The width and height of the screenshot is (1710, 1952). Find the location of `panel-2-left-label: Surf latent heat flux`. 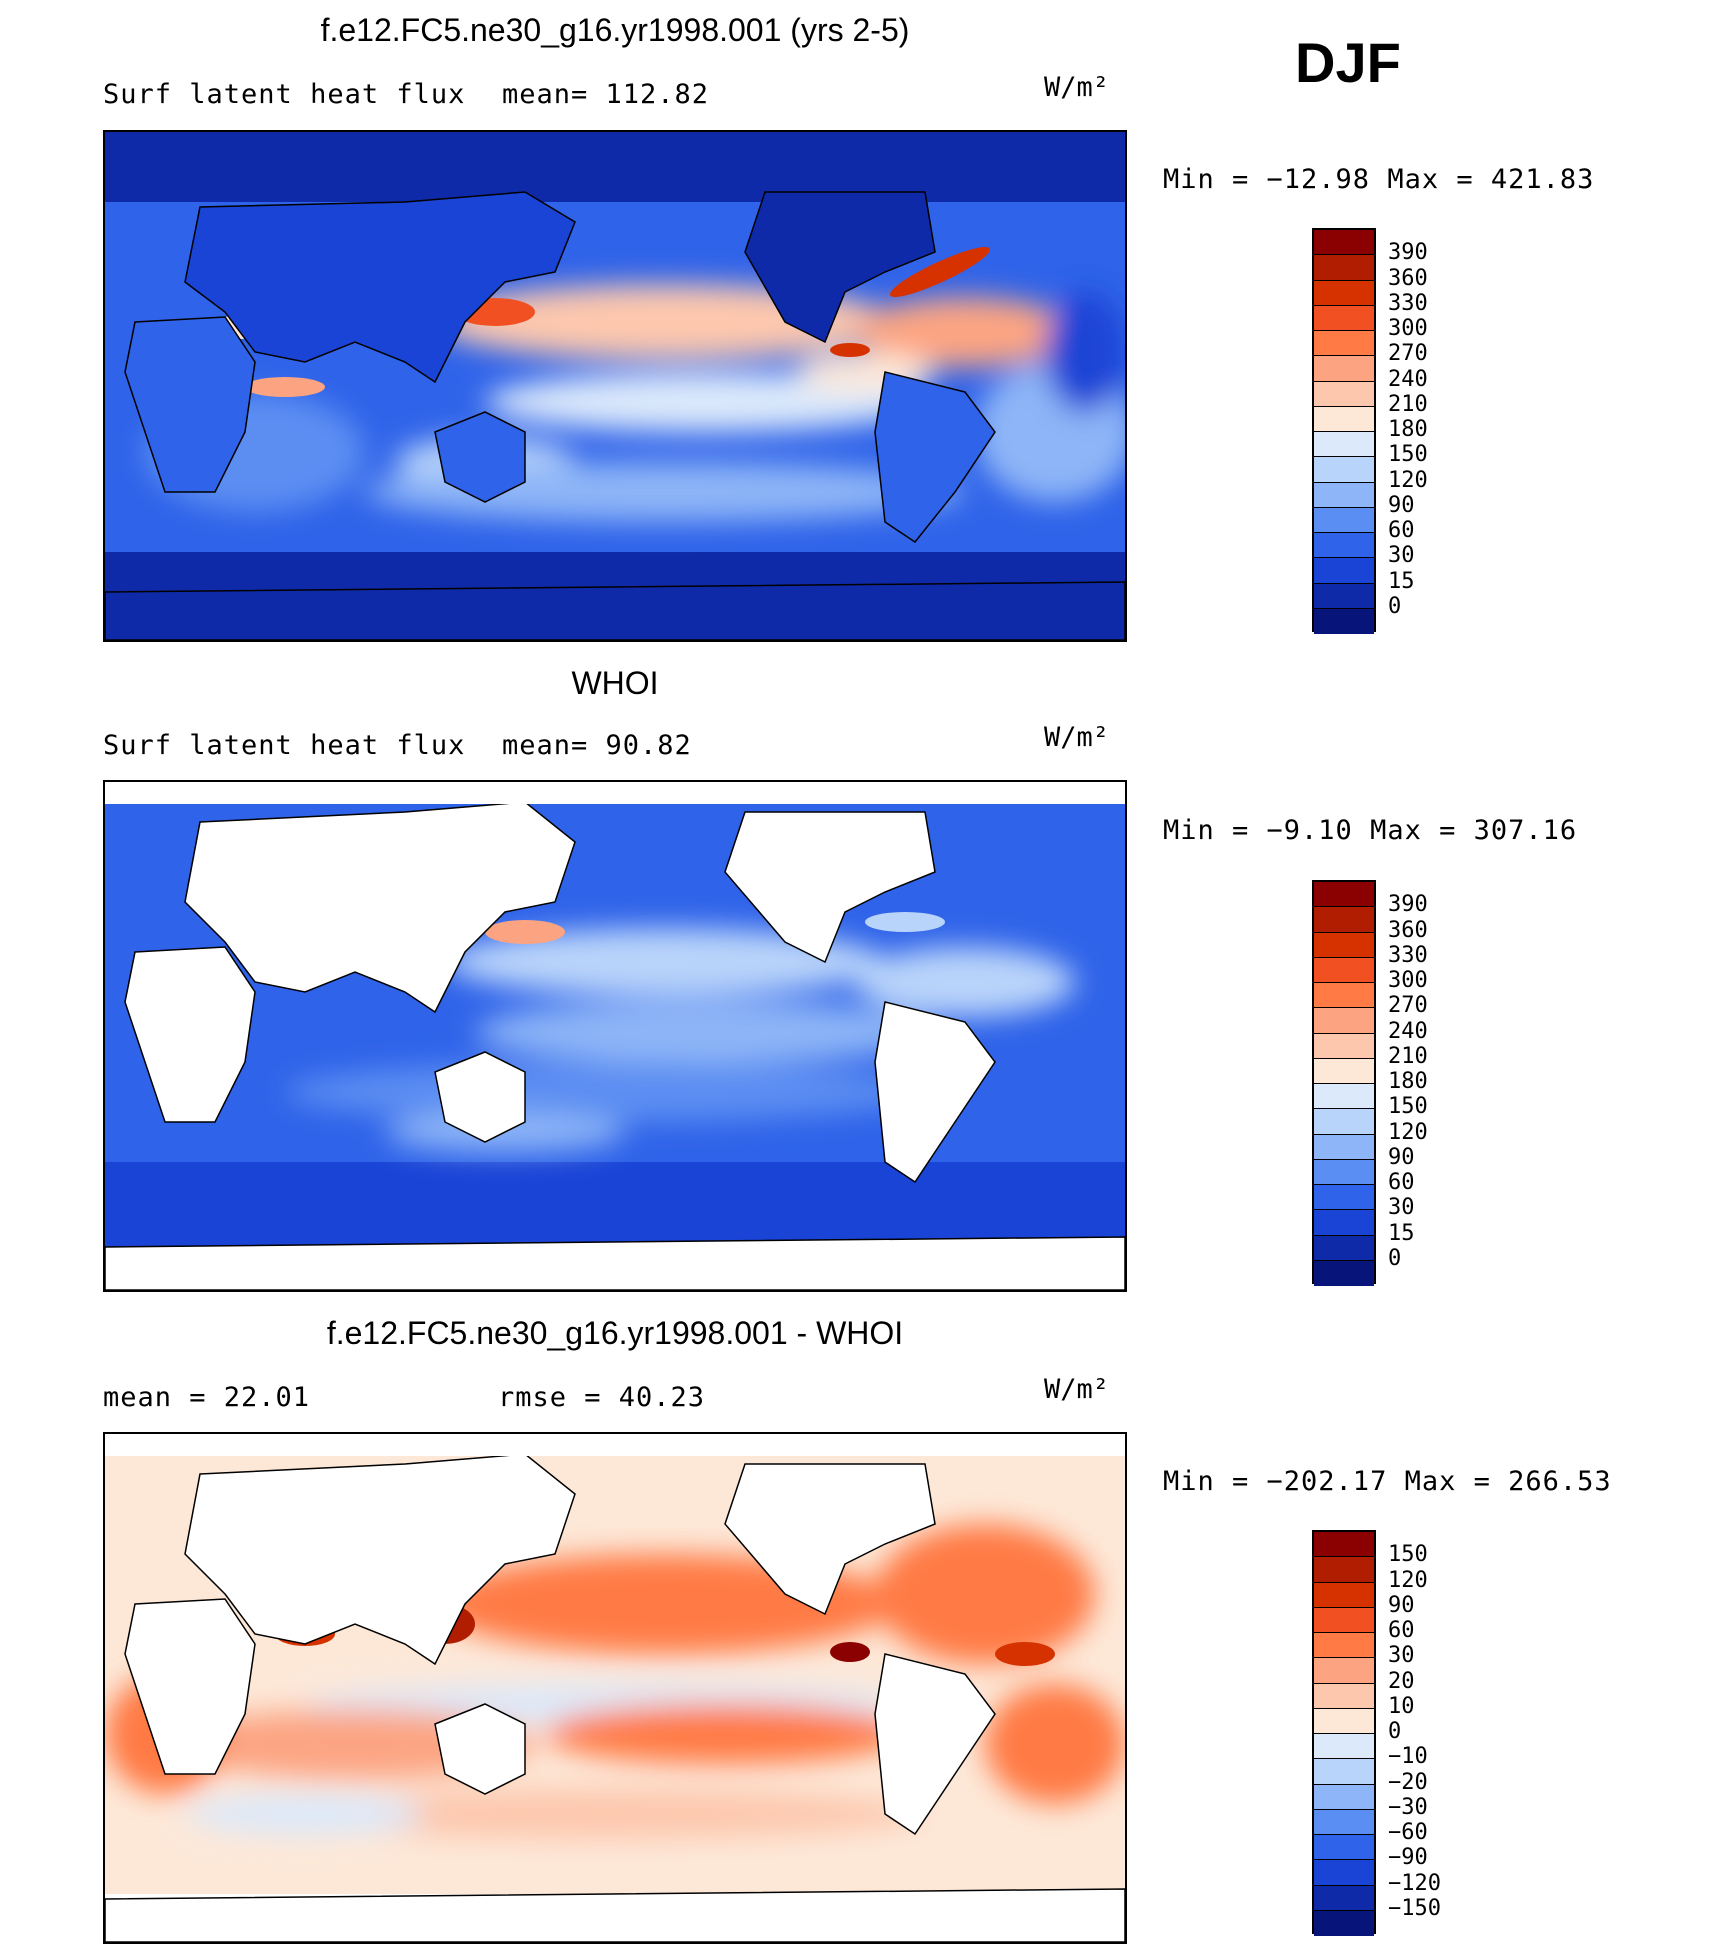

panel-2-left-label: Surf latent heat flux is located at coordinates (284, 745).